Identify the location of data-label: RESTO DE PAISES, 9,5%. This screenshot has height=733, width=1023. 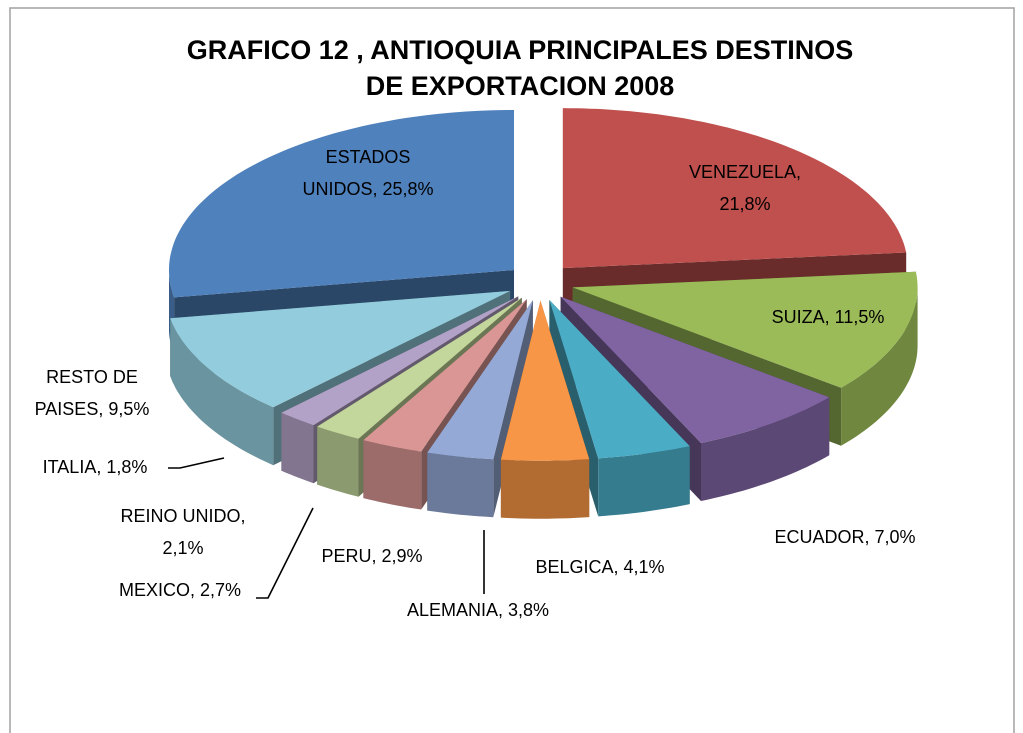
(92, 393).